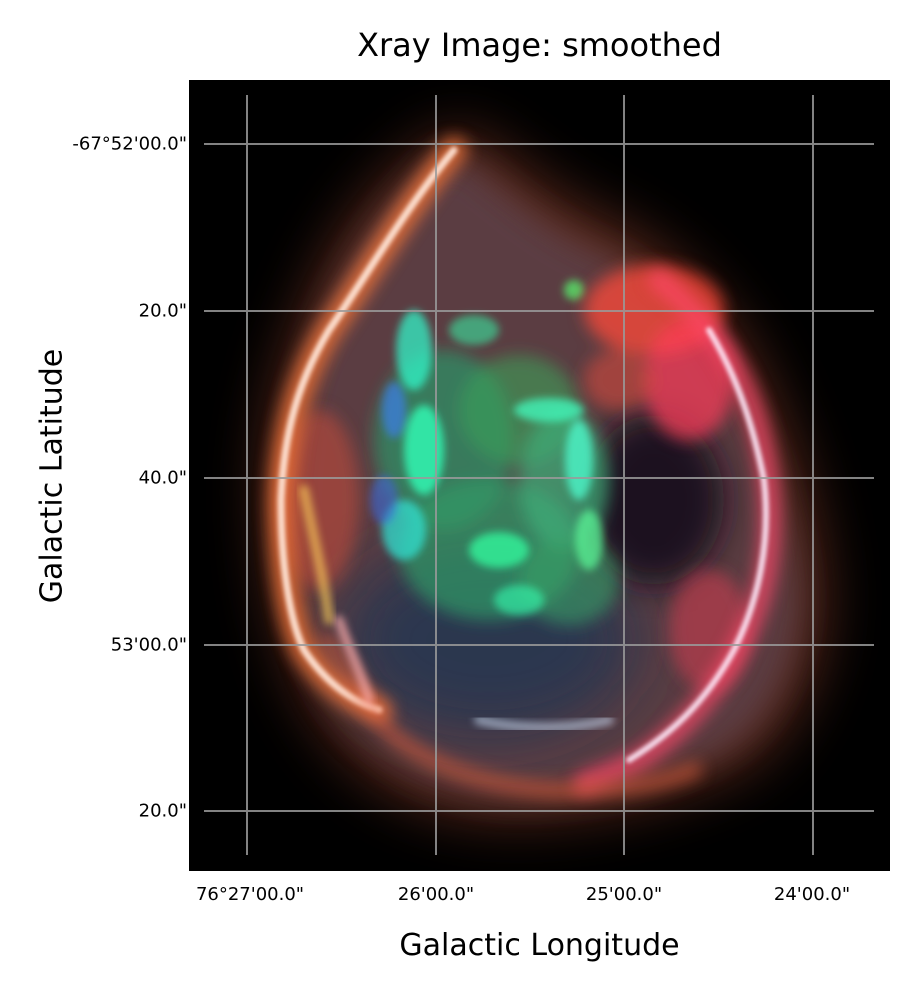 The image size is (917, 994). I want to click on green-interior, so click(496, 487).